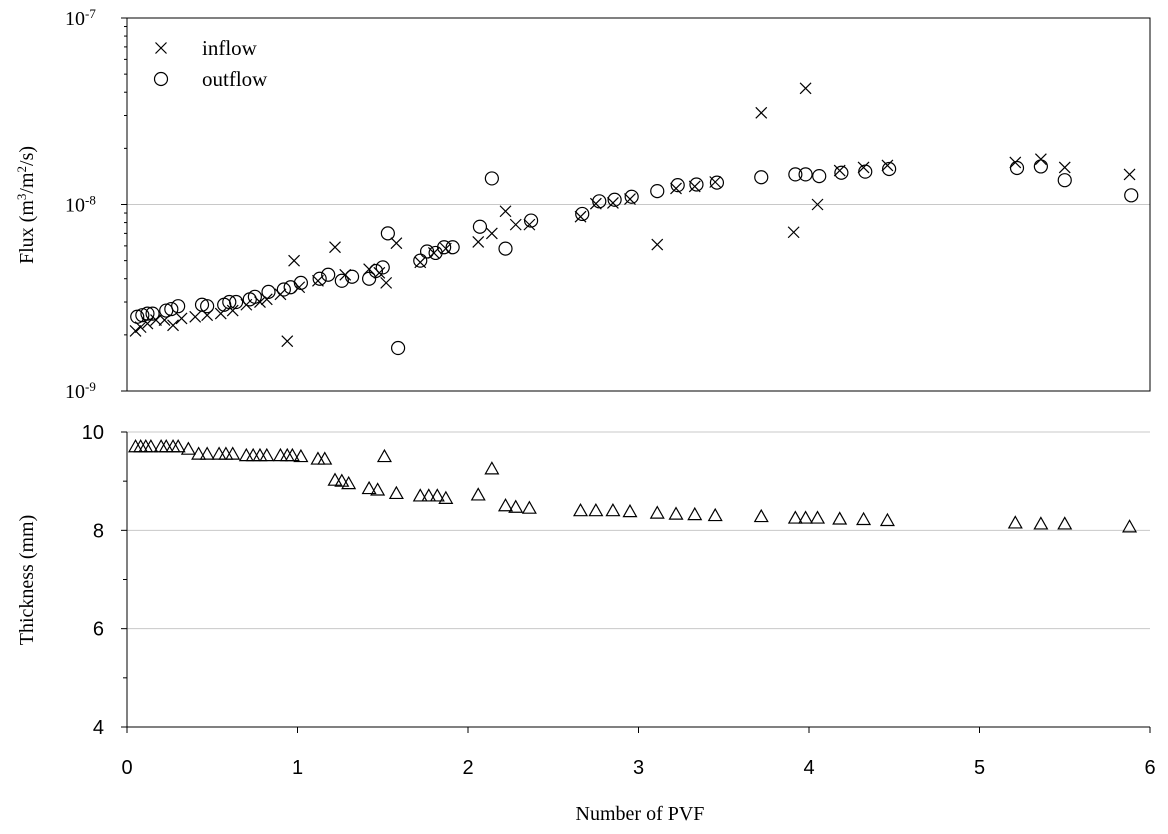 The image size is (1168, 834). I want to click on legend-inflow-x, so click(161, 48).